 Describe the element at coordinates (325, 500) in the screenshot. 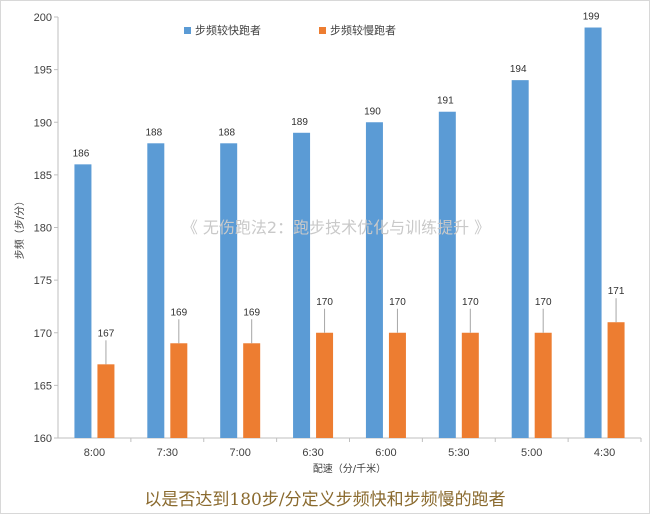

I see `figure-caption: 以是否达到180步/分定义步频快和步频慢的跑者` at that location.